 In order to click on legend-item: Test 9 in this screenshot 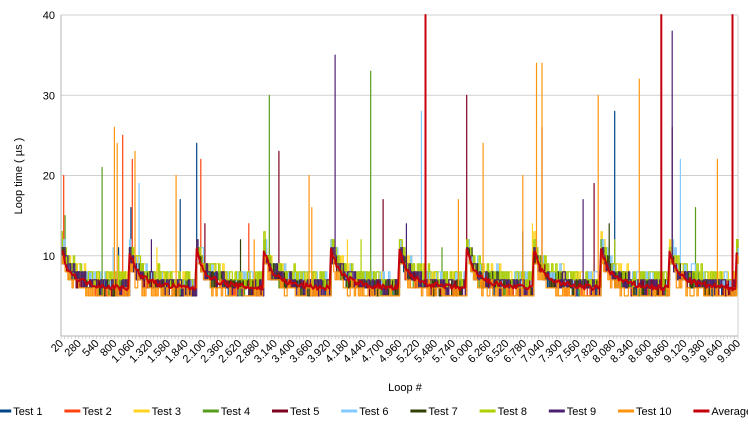, I will do `click(572, 412)`.